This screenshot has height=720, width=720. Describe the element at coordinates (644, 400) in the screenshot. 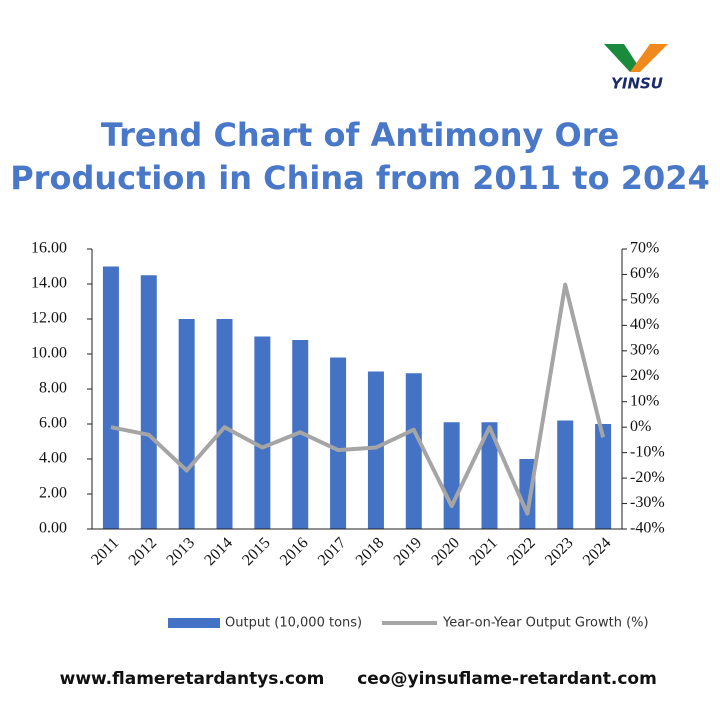

I see `y2-tick-label: 10%` at that location.